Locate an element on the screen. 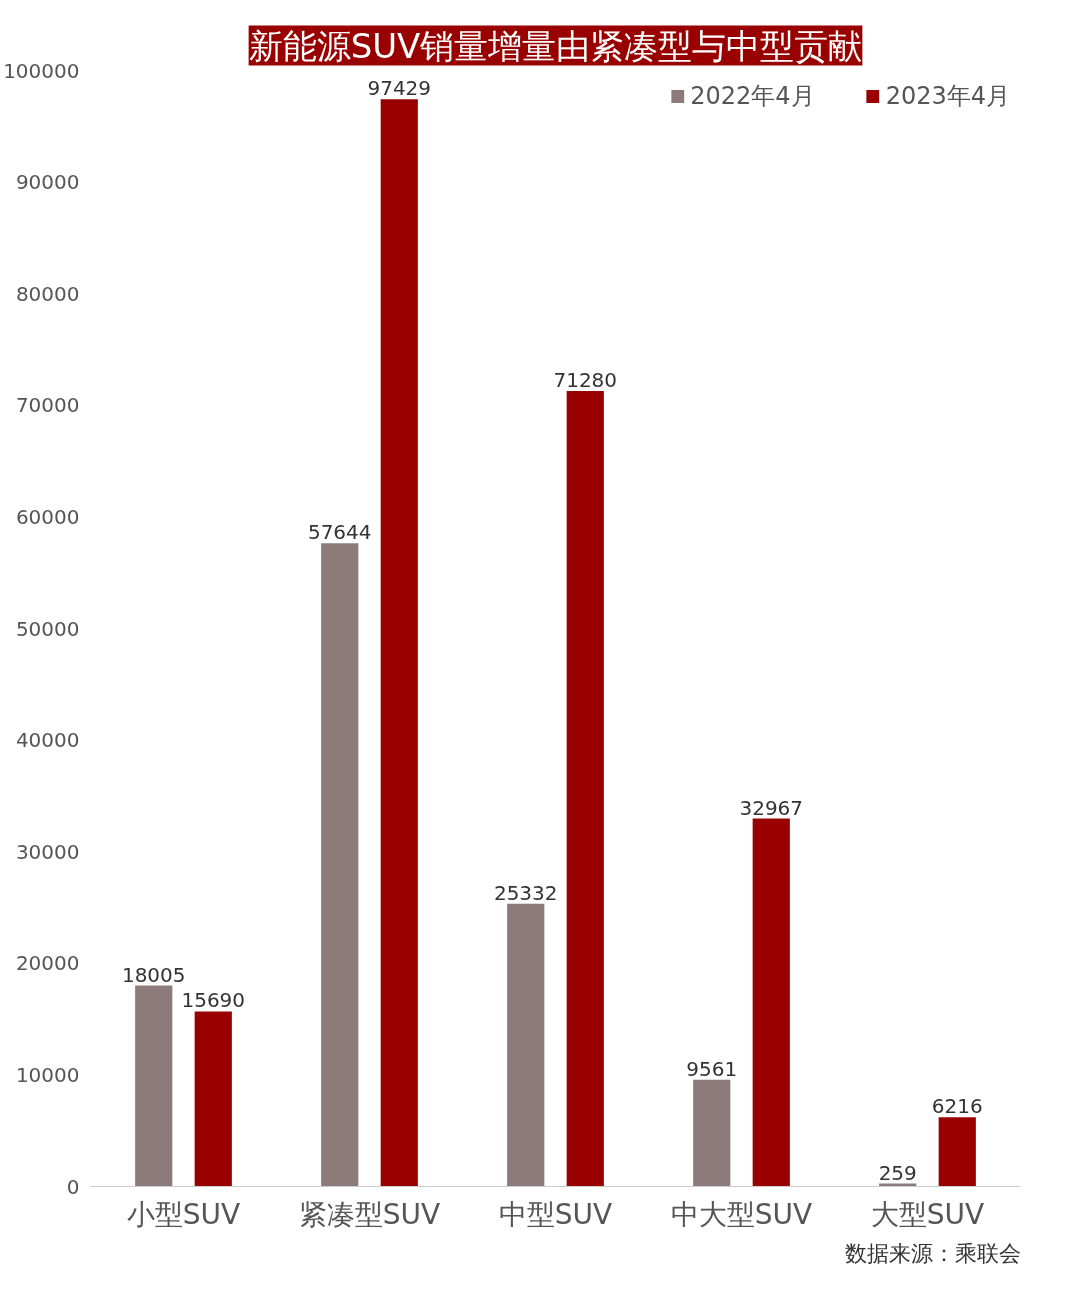 This screenshot has width=1080, height=1296. y-tick-label: 30000 is located at coordinates (47, 851).